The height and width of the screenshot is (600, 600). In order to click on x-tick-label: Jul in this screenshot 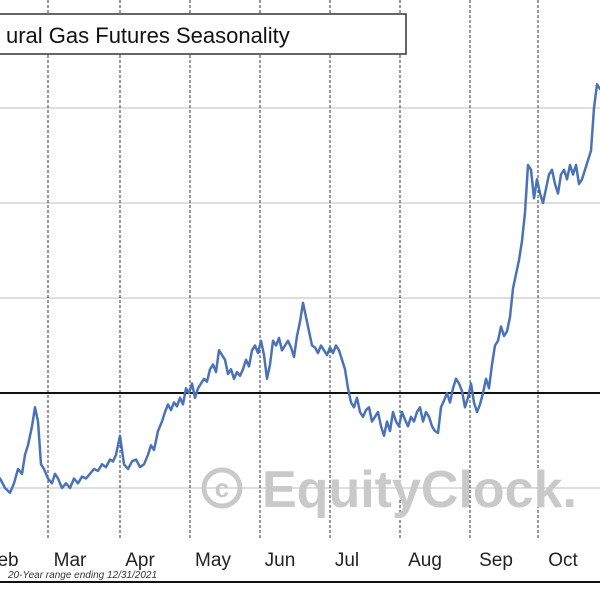, I will do `click(347, 560)`.